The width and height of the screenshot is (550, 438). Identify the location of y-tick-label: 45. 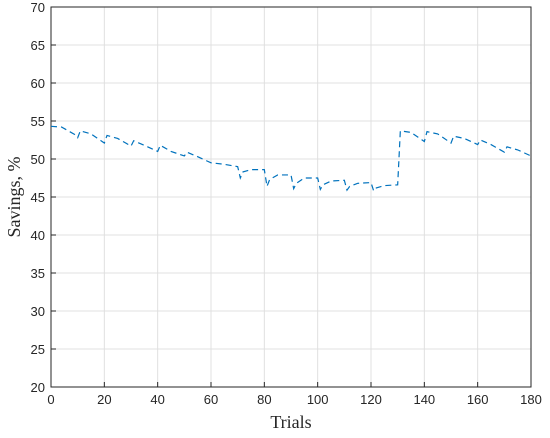
(38, 197).